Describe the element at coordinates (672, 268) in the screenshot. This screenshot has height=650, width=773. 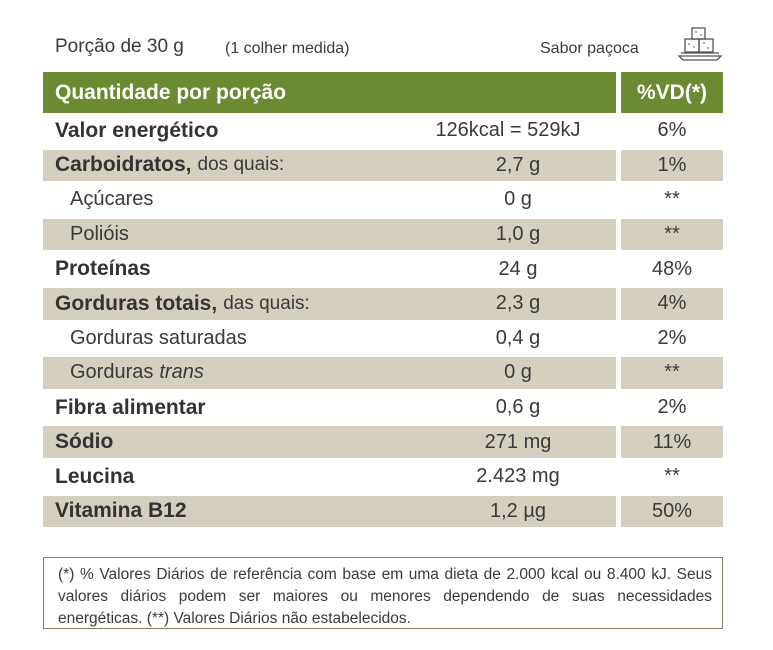
I see `nutrient-vd: 48%` at that location.